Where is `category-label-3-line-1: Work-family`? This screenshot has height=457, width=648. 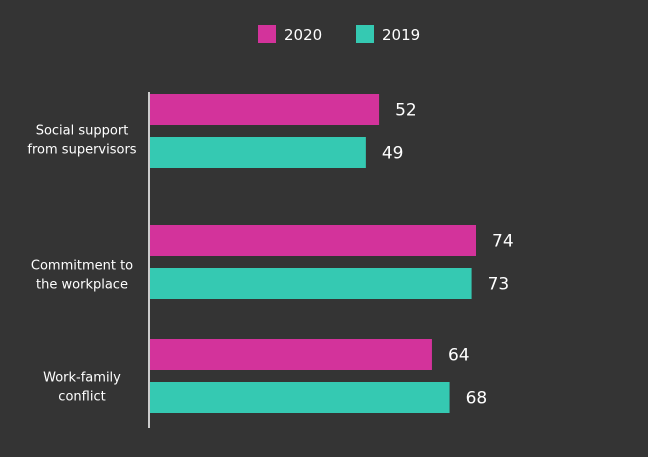
category-label-3-line-1: Work-family is located at coordinates (82, 378).